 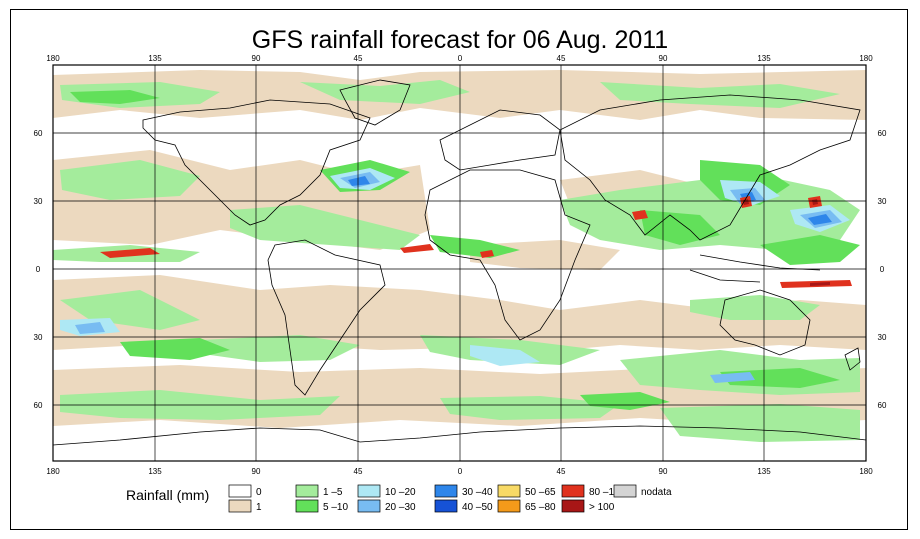 I want to click on legend-label: 0, so click(x=259, y=492).